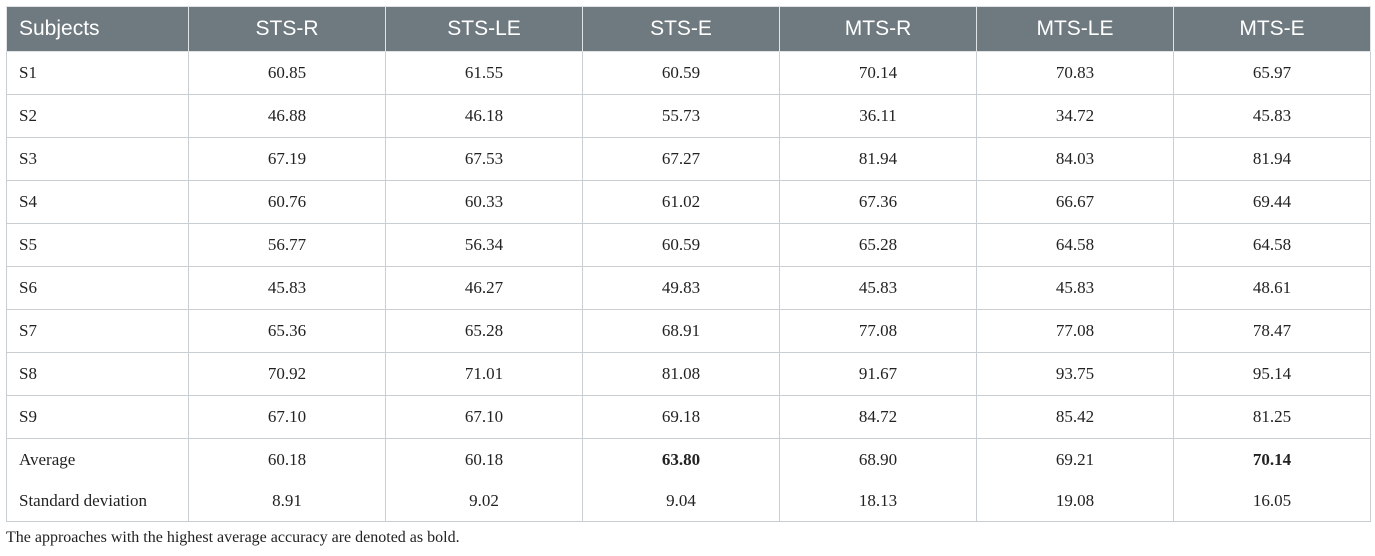 The width and height of the screenshot is (1375, 556). What do you see at coordinates (681, 29) in the screenshot?
I see `header-sts-e: STS-E` at bounding box center [681, 29].